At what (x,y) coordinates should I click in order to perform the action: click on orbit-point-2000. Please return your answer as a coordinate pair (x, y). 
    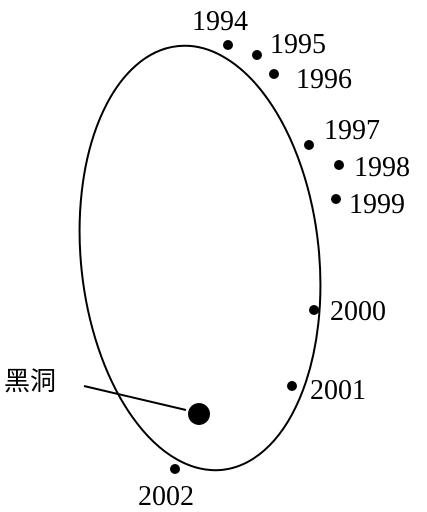
    Looking at the image, I should click on (314, 310).